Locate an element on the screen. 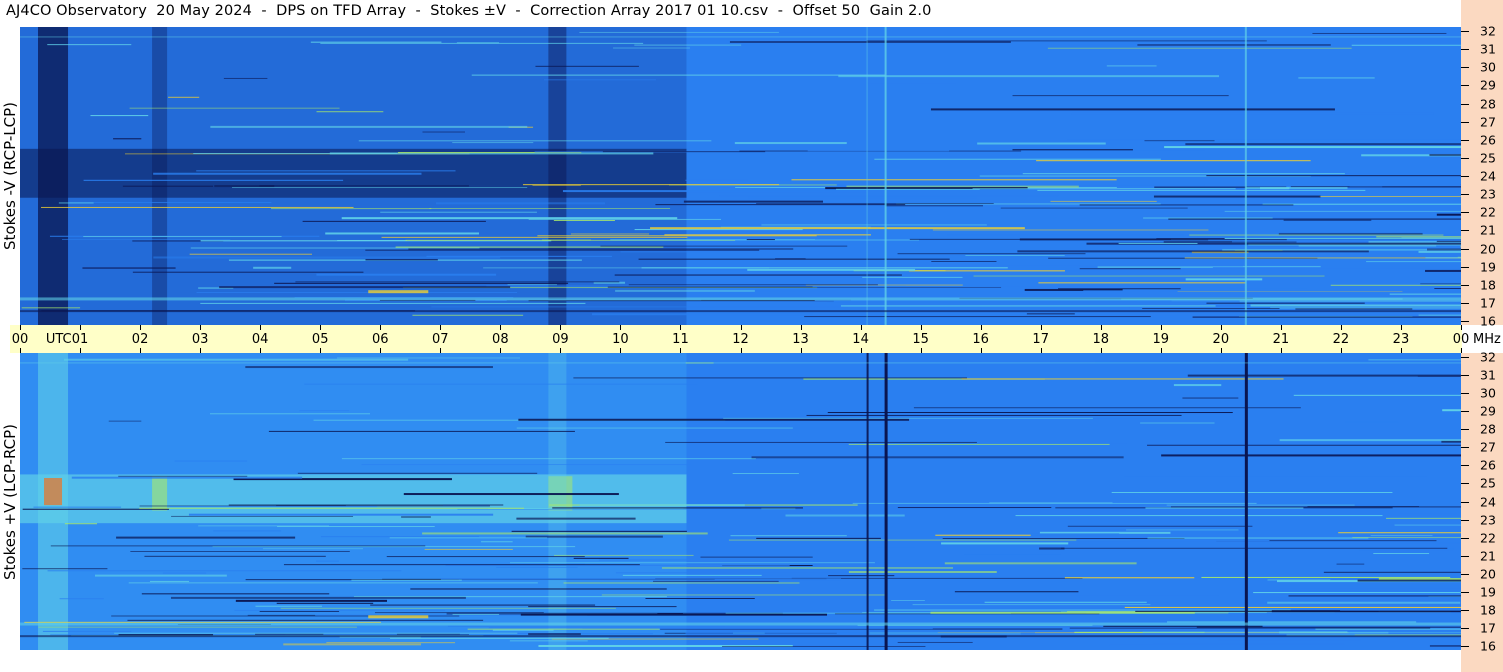 This screenshot has height=672, width=1503. y-tick-label: 17 is located at coordinates (1488, 303).